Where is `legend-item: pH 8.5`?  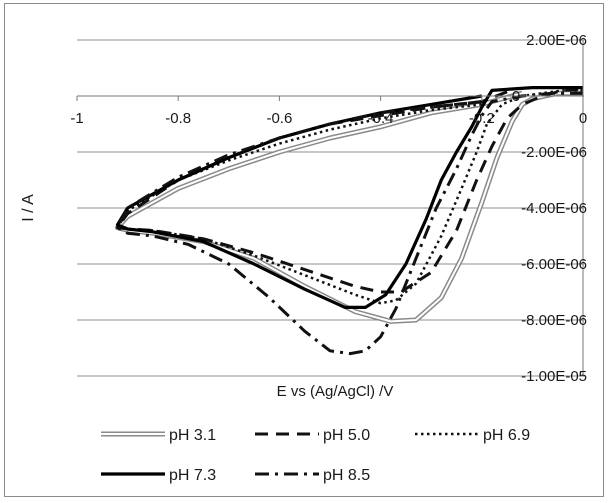
legend-item: pH 8.5 is located at coordinates (312, 475).